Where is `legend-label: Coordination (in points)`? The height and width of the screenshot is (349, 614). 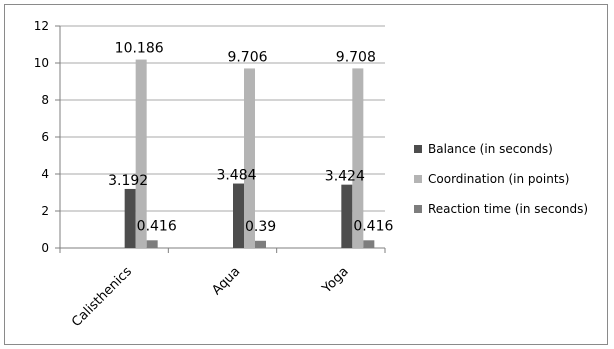
legend-label: Coordination (in points) is located at coordinates (498, 179).